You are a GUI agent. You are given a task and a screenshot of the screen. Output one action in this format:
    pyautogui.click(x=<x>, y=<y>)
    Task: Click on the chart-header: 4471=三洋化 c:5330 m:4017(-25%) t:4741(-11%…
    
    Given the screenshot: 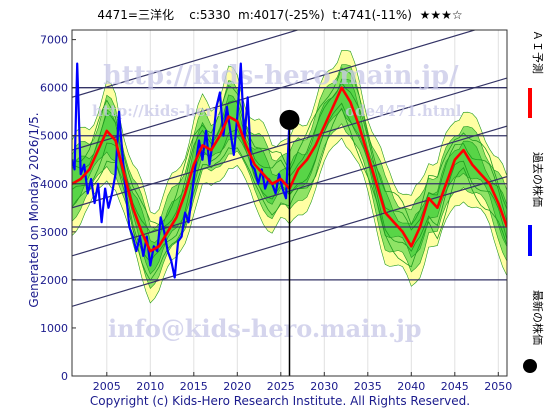 What is the action you would take?
    pyautogui.click(x=280, y=14)
    